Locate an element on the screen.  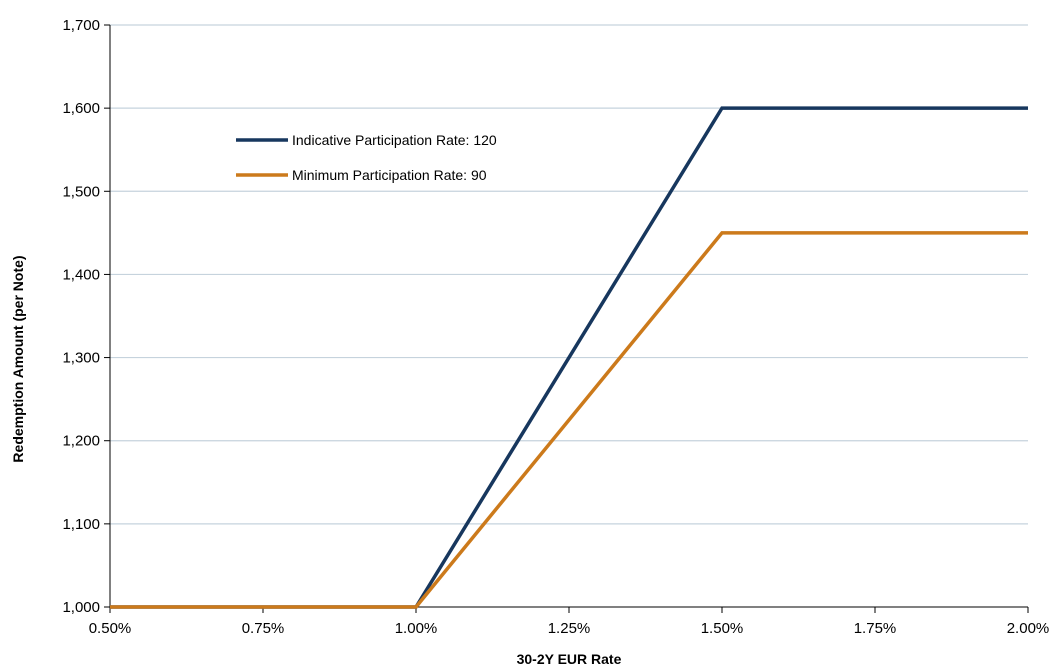
y-tick-label: 1,300 is located at coordinates (81, 358).